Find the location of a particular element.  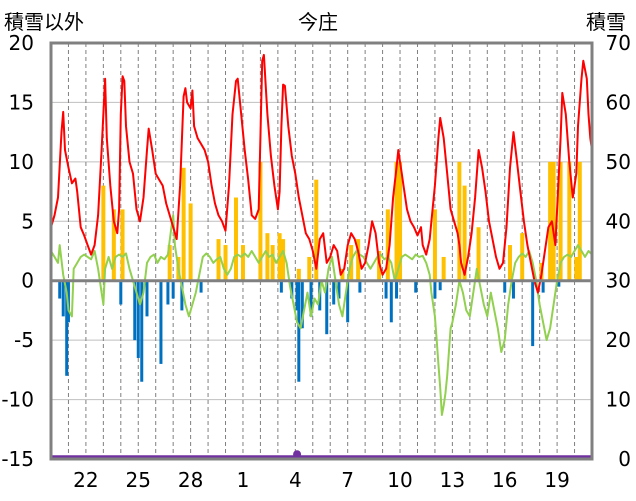

y-tick-right: 40 is located at coordinates (618, 221).